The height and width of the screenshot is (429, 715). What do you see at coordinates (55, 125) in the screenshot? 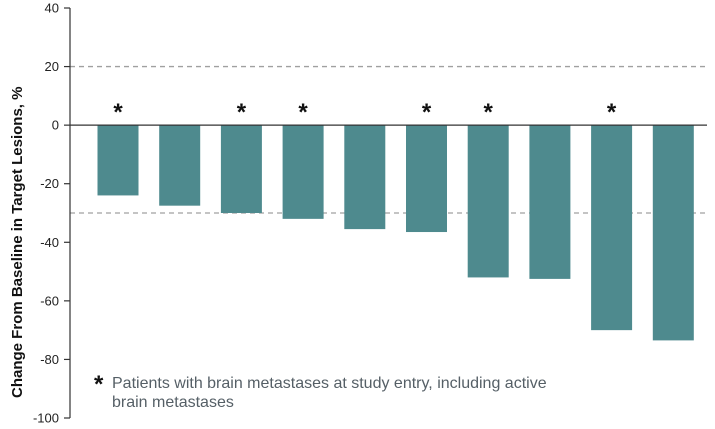
I see `y-tick-label: 0` at bounding box center [55, 125].